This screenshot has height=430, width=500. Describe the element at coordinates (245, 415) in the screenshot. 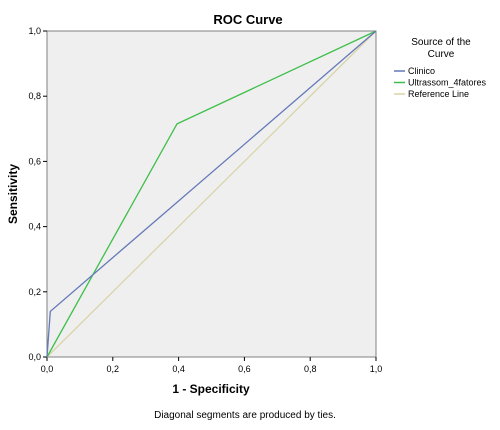

I see `footnote: Diagonal segments are produced by ties.` at that location.